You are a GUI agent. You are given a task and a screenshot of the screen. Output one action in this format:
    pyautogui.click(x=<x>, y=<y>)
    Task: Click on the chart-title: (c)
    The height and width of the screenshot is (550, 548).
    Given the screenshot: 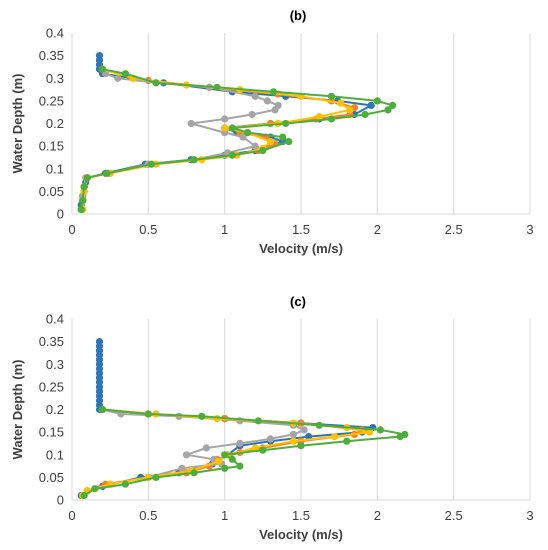 What is the action you would take?
    pyautogui.click(x=298, y=301)
    